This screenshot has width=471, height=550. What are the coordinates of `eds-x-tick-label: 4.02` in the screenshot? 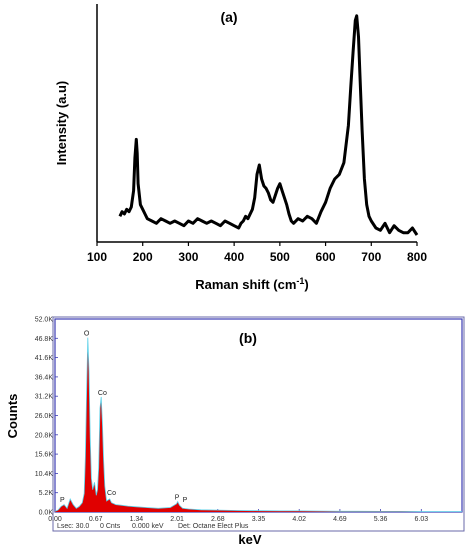 It's located at (299, 519).